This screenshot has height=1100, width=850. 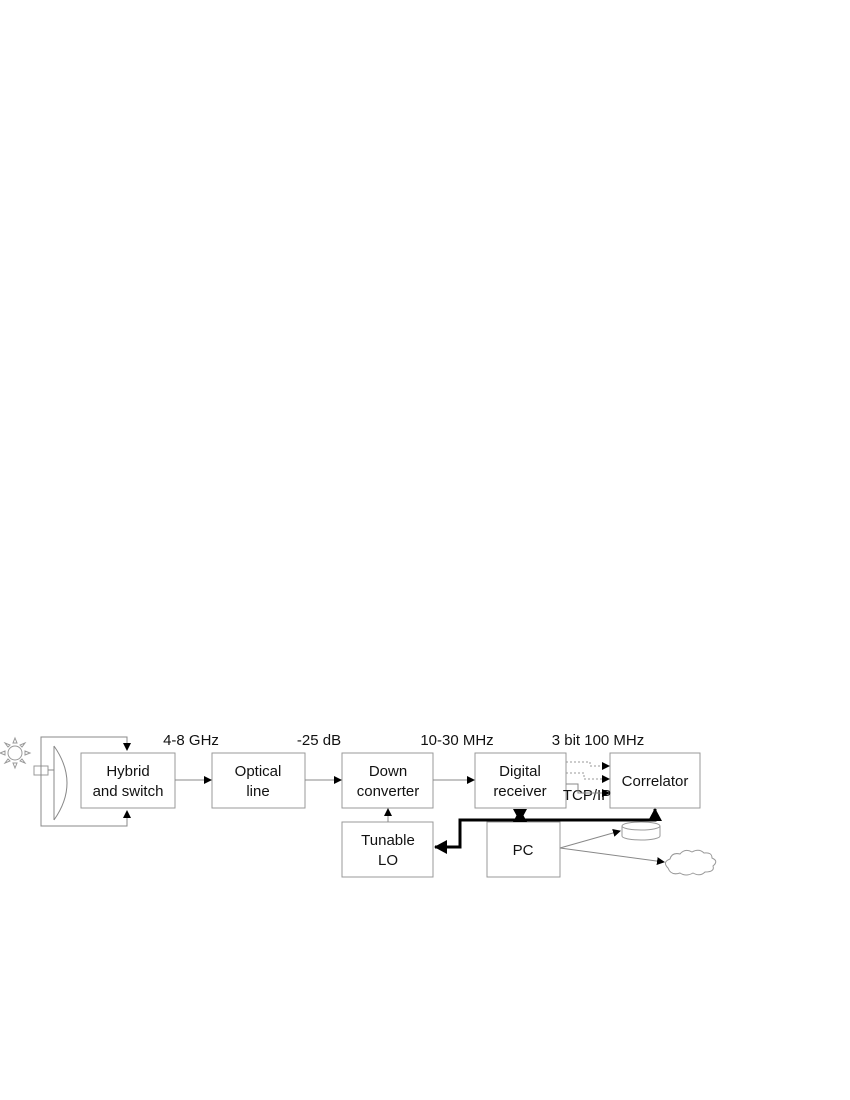 I want to click on digital-label-line1: Digital, so click(x=520, y=771).